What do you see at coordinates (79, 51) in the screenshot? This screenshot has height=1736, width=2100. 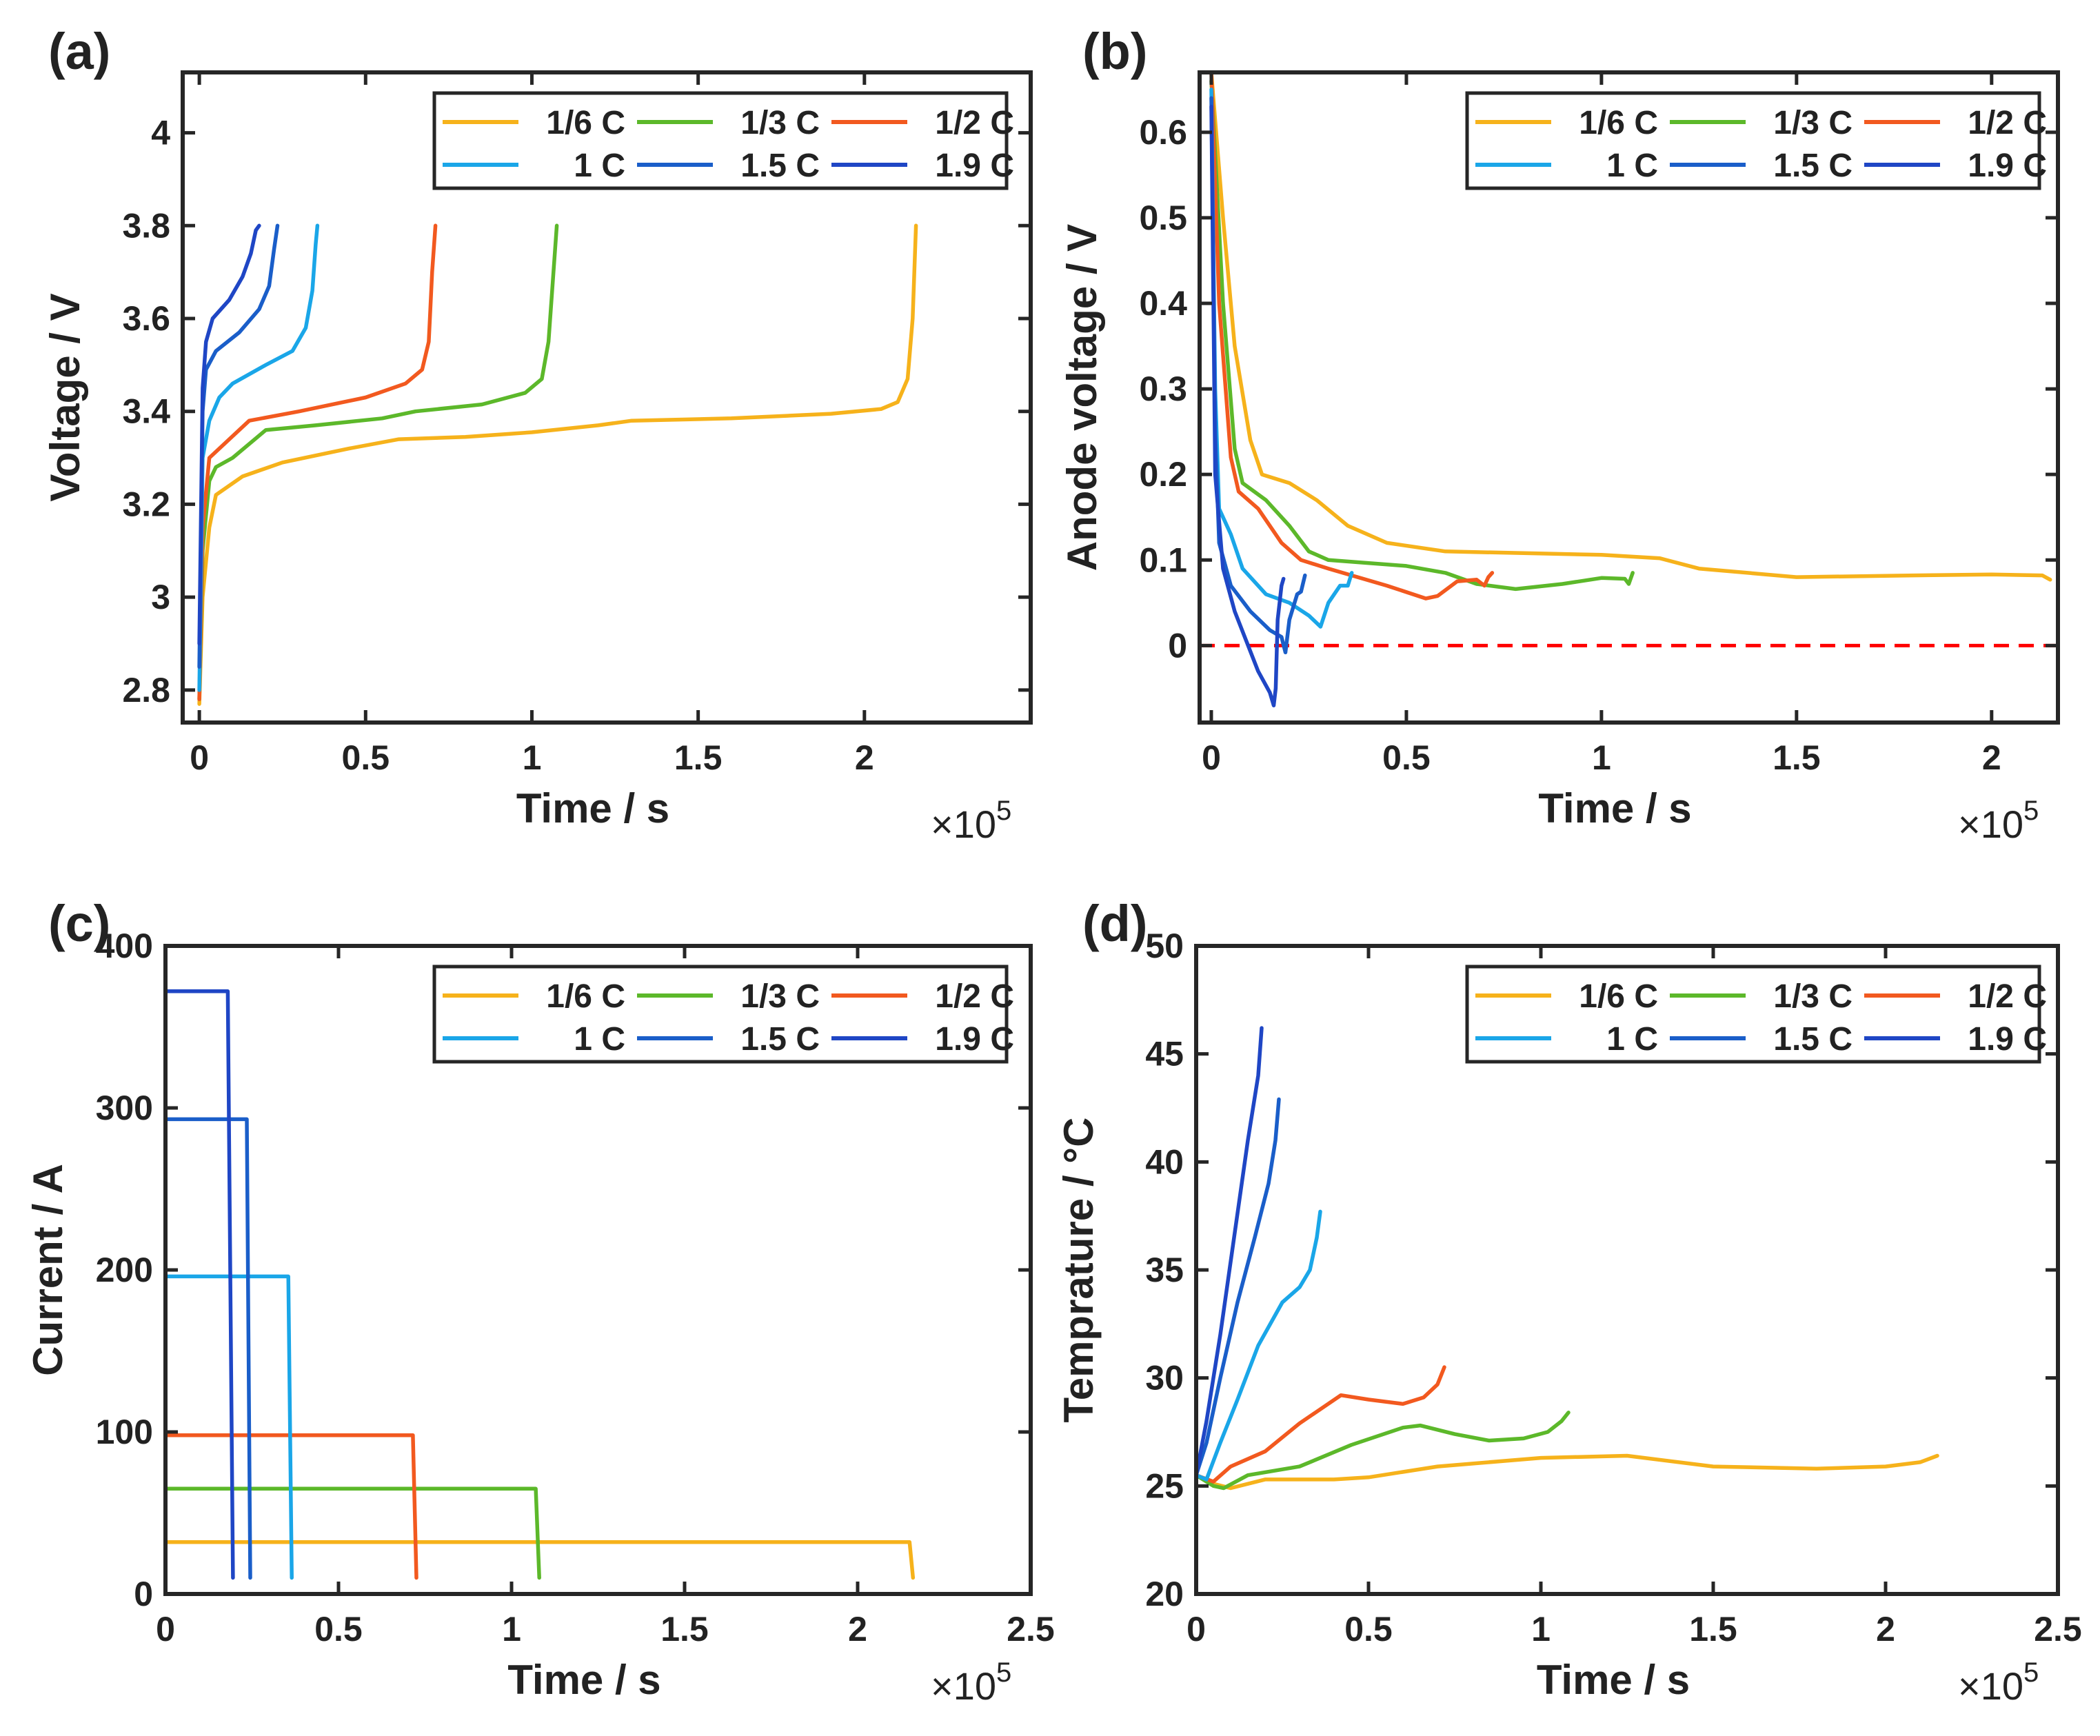 I see `panel-label: (a)` at bounding box center [79, 51].